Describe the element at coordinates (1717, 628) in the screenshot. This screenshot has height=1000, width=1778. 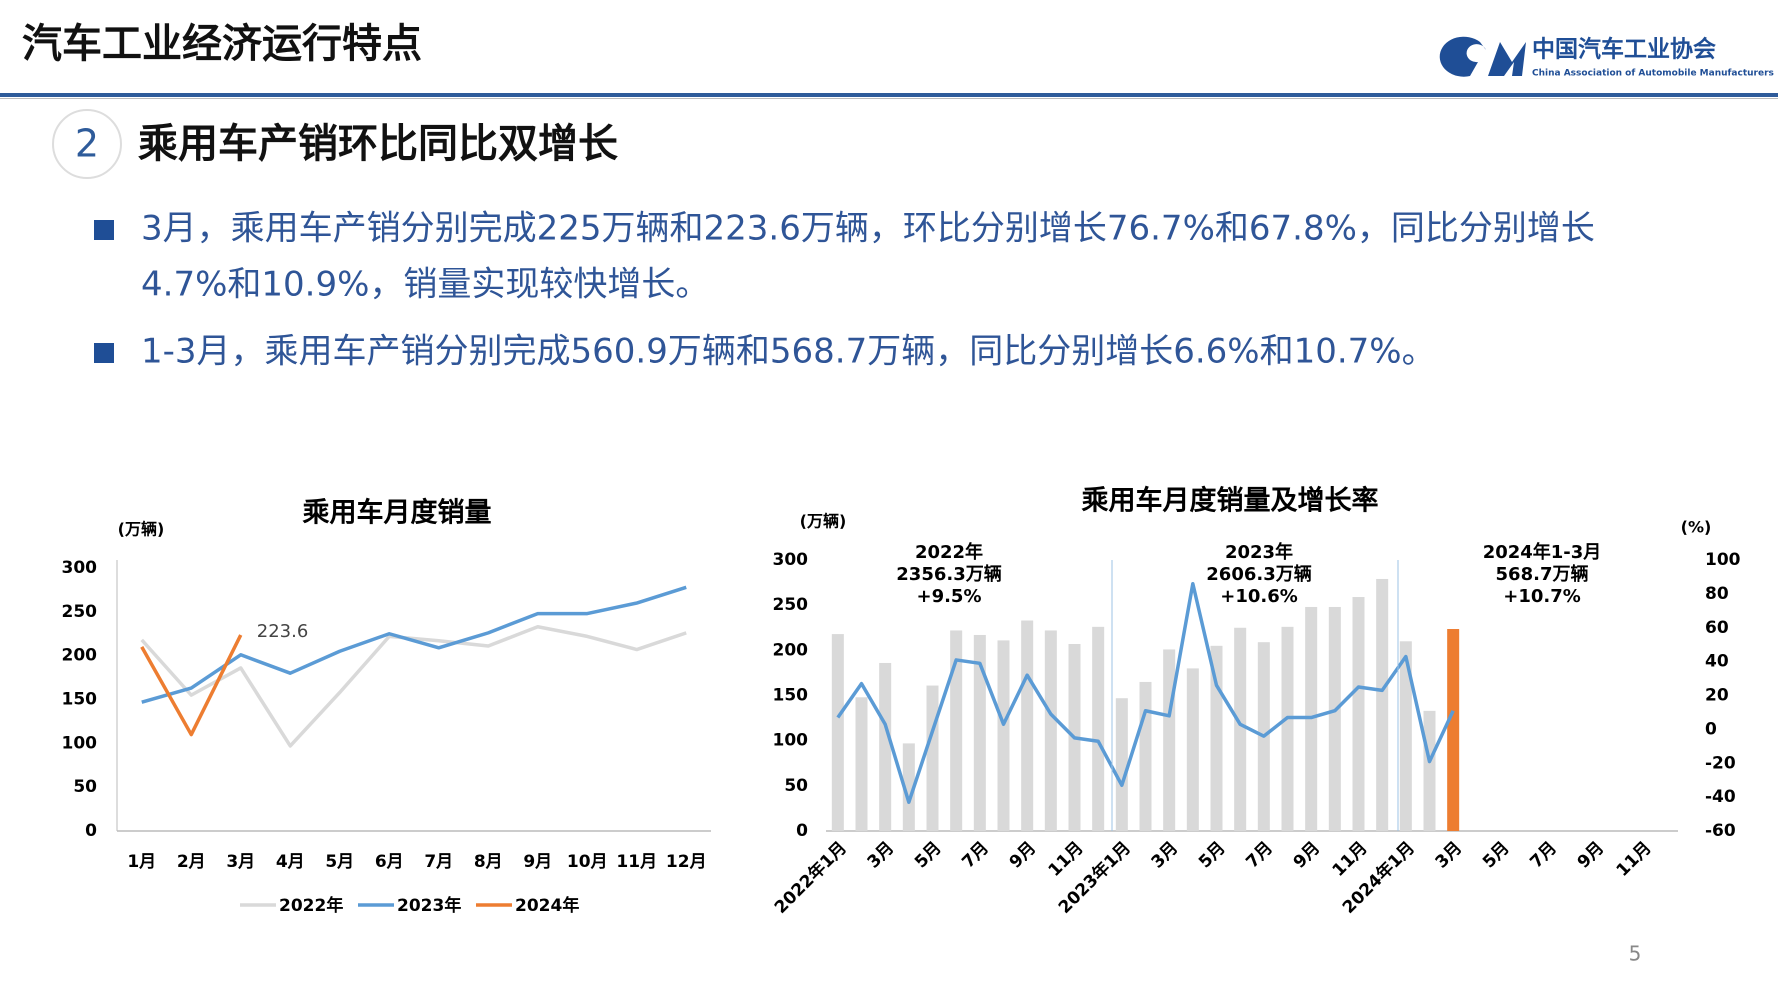
I see `y2-tick-label: 60` at that location.